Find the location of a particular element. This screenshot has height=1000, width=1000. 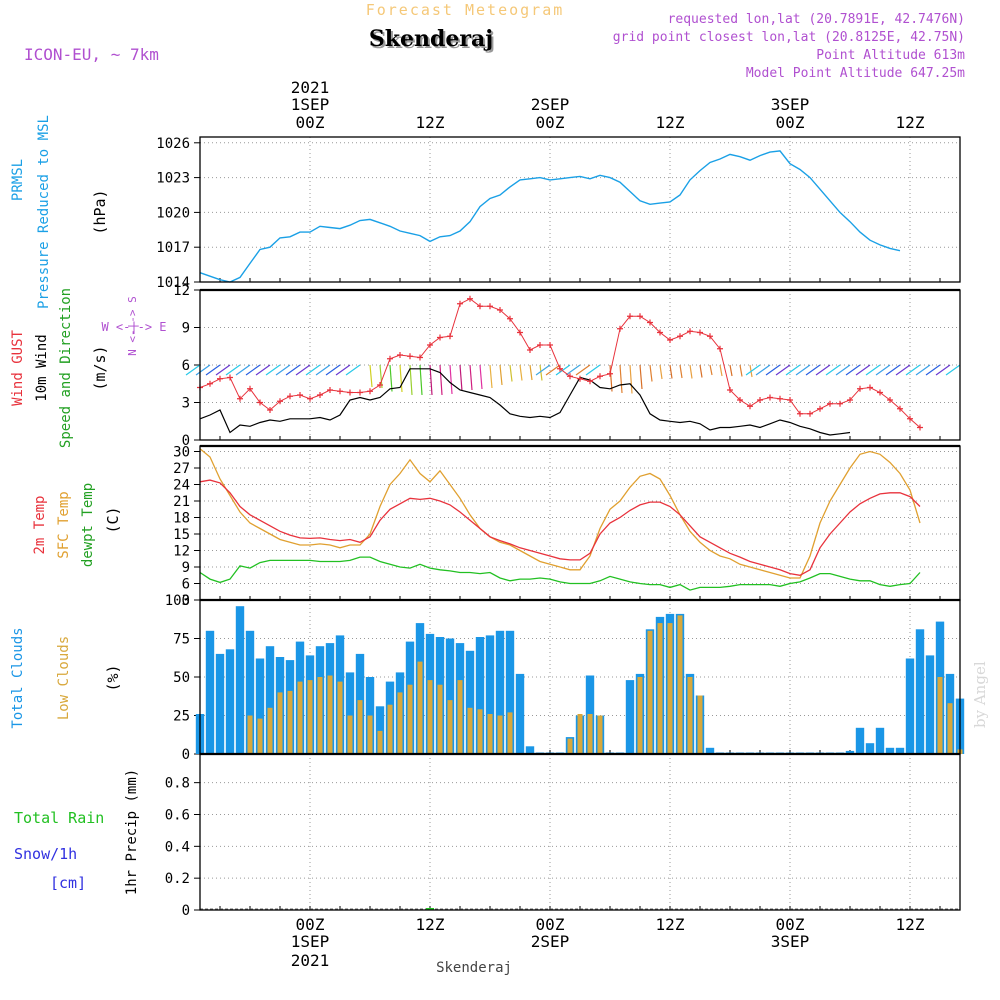

y-tick-label: 15 is located at coordinates (181, 535).